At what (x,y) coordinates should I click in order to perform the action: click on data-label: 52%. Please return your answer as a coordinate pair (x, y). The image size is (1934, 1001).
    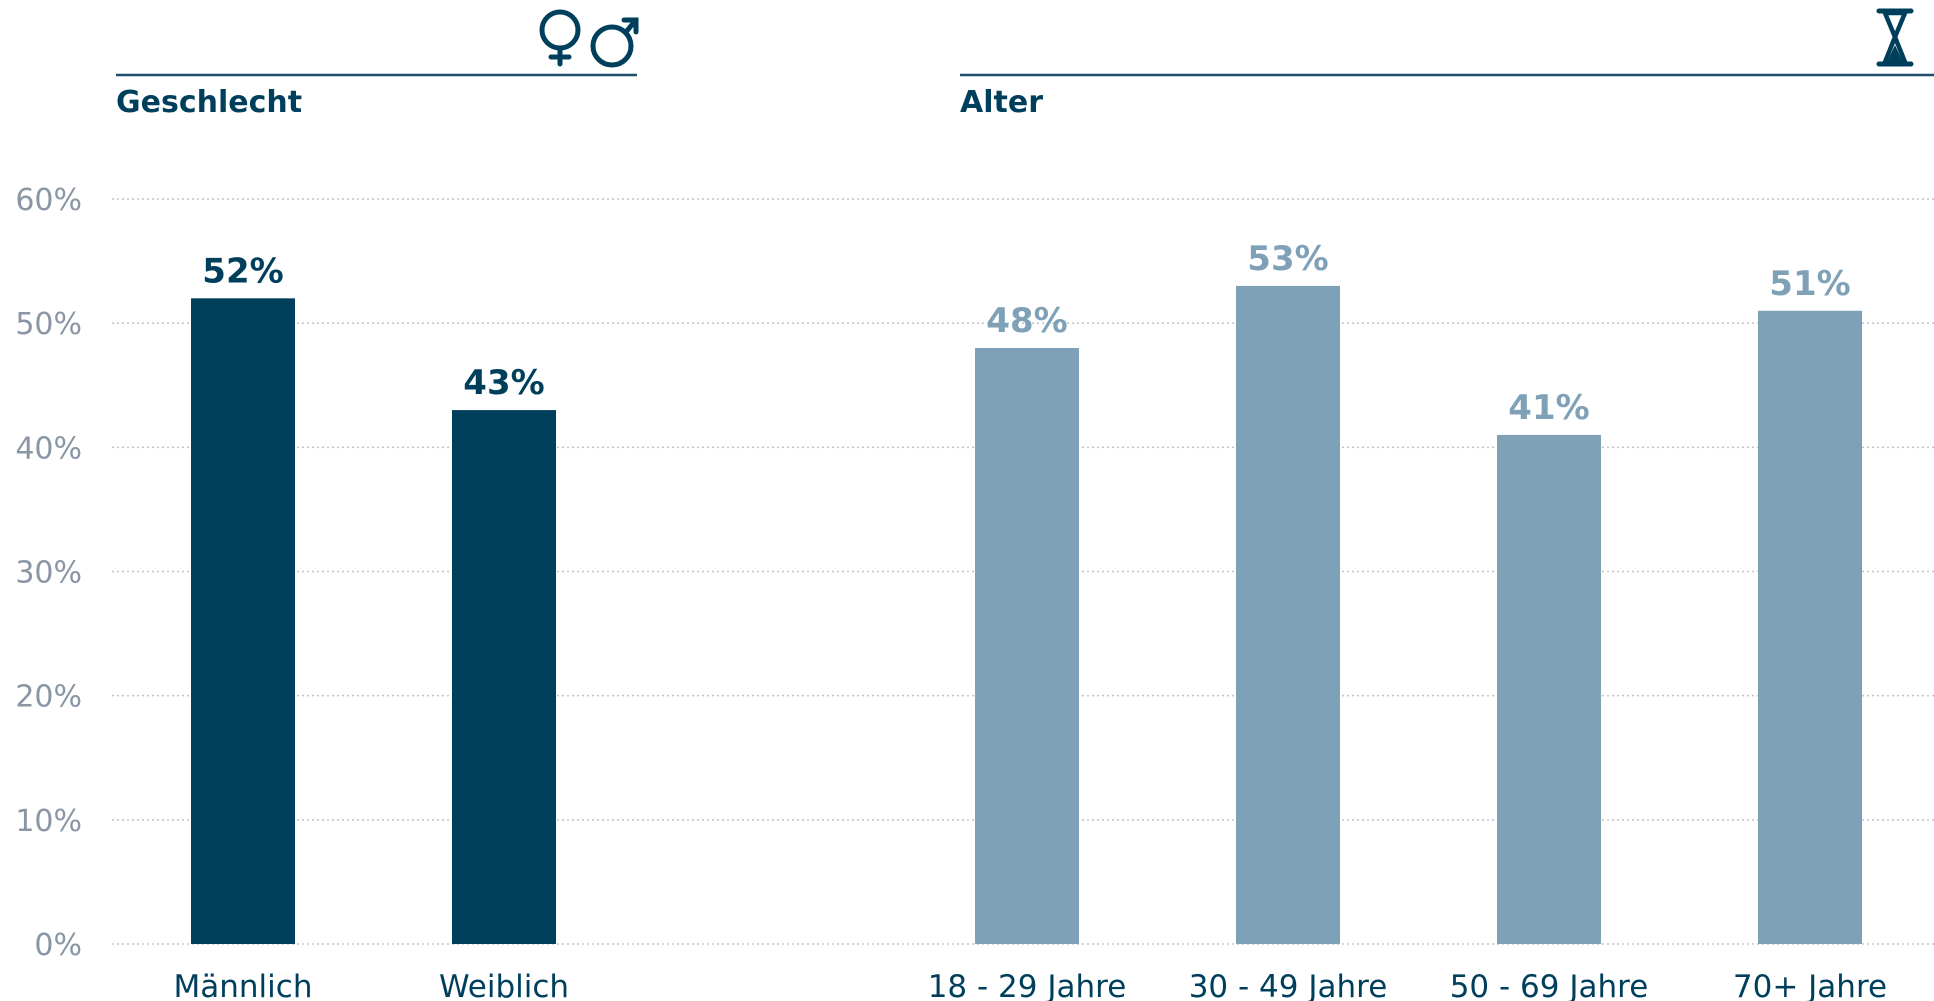
    Looking at the image, I should click on (242, 271).